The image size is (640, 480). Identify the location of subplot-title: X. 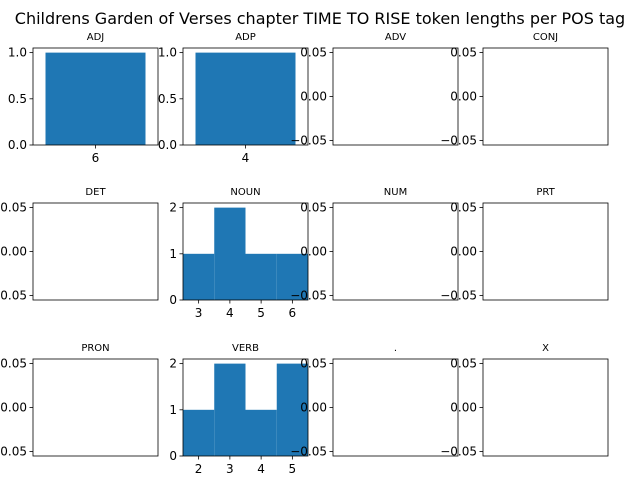
(545, 348).